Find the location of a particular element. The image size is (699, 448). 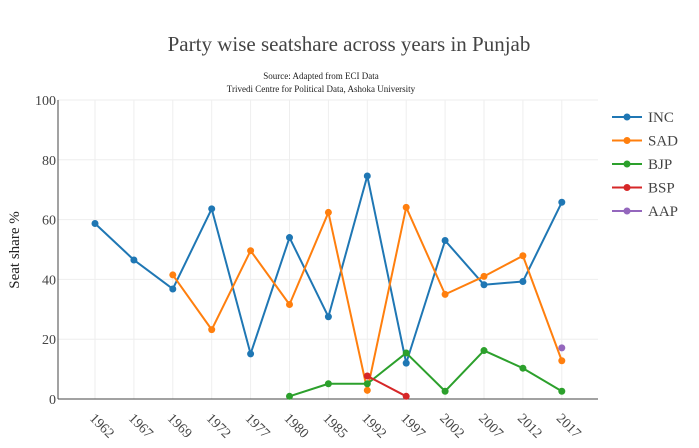

series-line-bjp is located at coordinates (426, 373).